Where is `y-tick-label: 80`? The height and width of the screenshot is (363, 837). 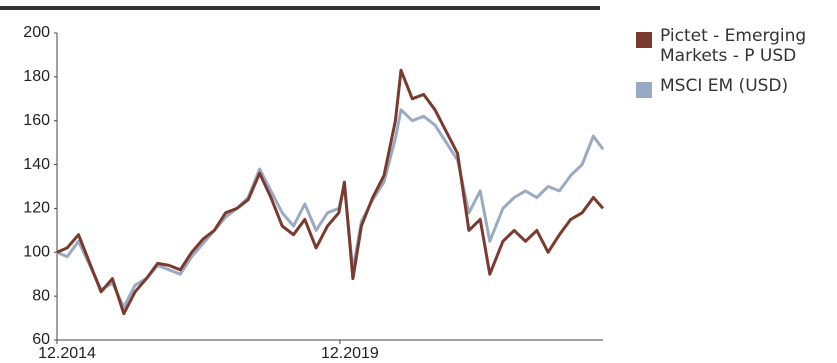 y-tick-label: 80 is located at coordinates (41, 295).